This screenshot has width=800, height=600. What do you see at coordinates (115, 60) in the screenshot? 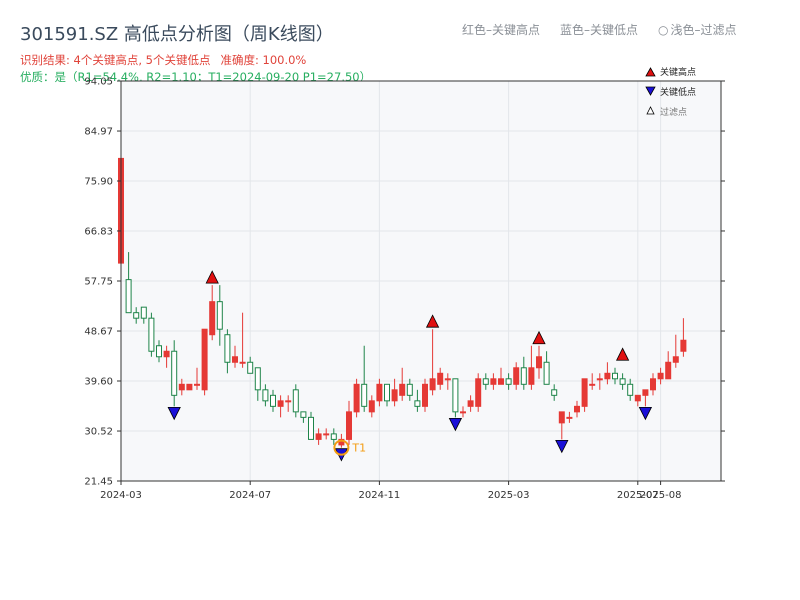
I see `result-text: 识别结果: 4个关键高点, 5个关键低点` at bounding box center [115, 60].